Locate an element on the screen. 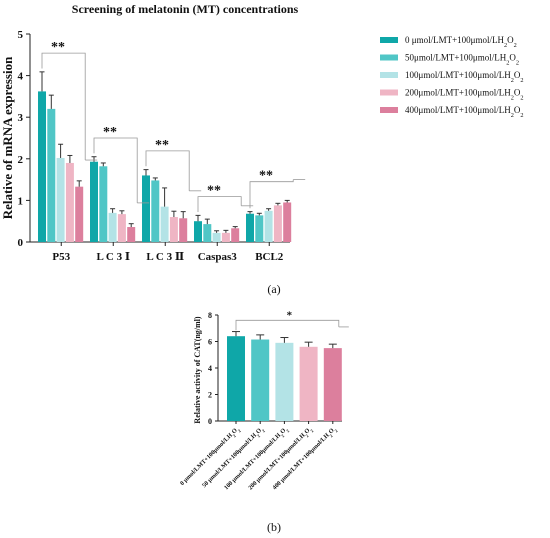 This screenshot has height=538, width=550. chart-a-legend-label: 50μmol/LMT+100μmol/LH2O2 is located at coordinates (462, 60).